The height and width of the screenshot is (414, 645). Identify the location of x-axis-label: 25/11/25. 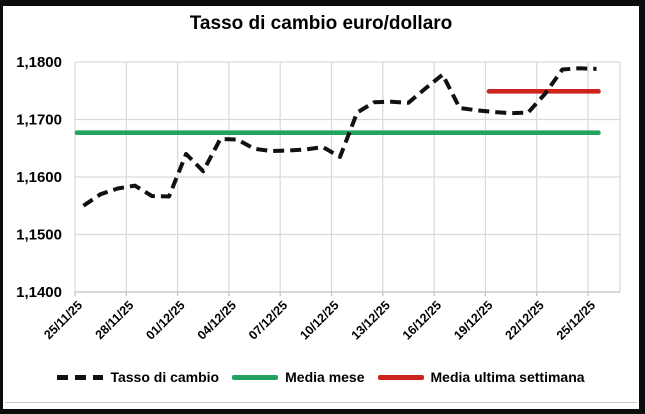
(63, 320).